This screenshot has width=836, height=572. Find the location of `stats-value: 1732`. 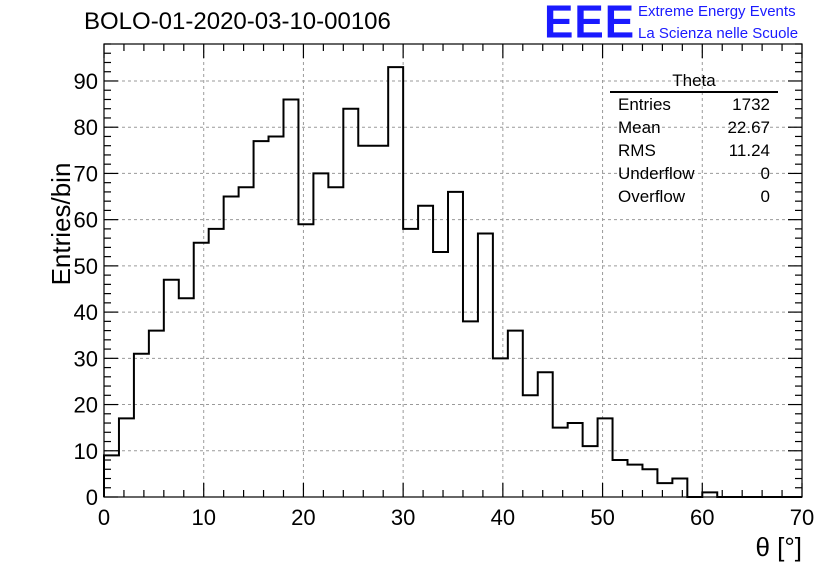

stats-value: 1732 is located at coordinates (751, 104).